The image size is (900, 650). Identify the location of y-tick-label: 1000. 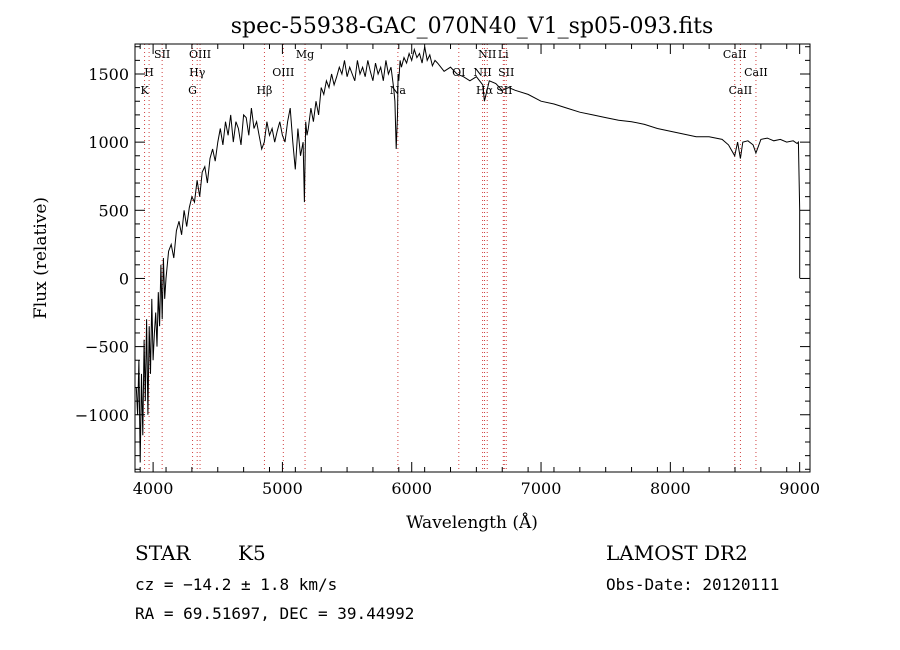
(108, 142).